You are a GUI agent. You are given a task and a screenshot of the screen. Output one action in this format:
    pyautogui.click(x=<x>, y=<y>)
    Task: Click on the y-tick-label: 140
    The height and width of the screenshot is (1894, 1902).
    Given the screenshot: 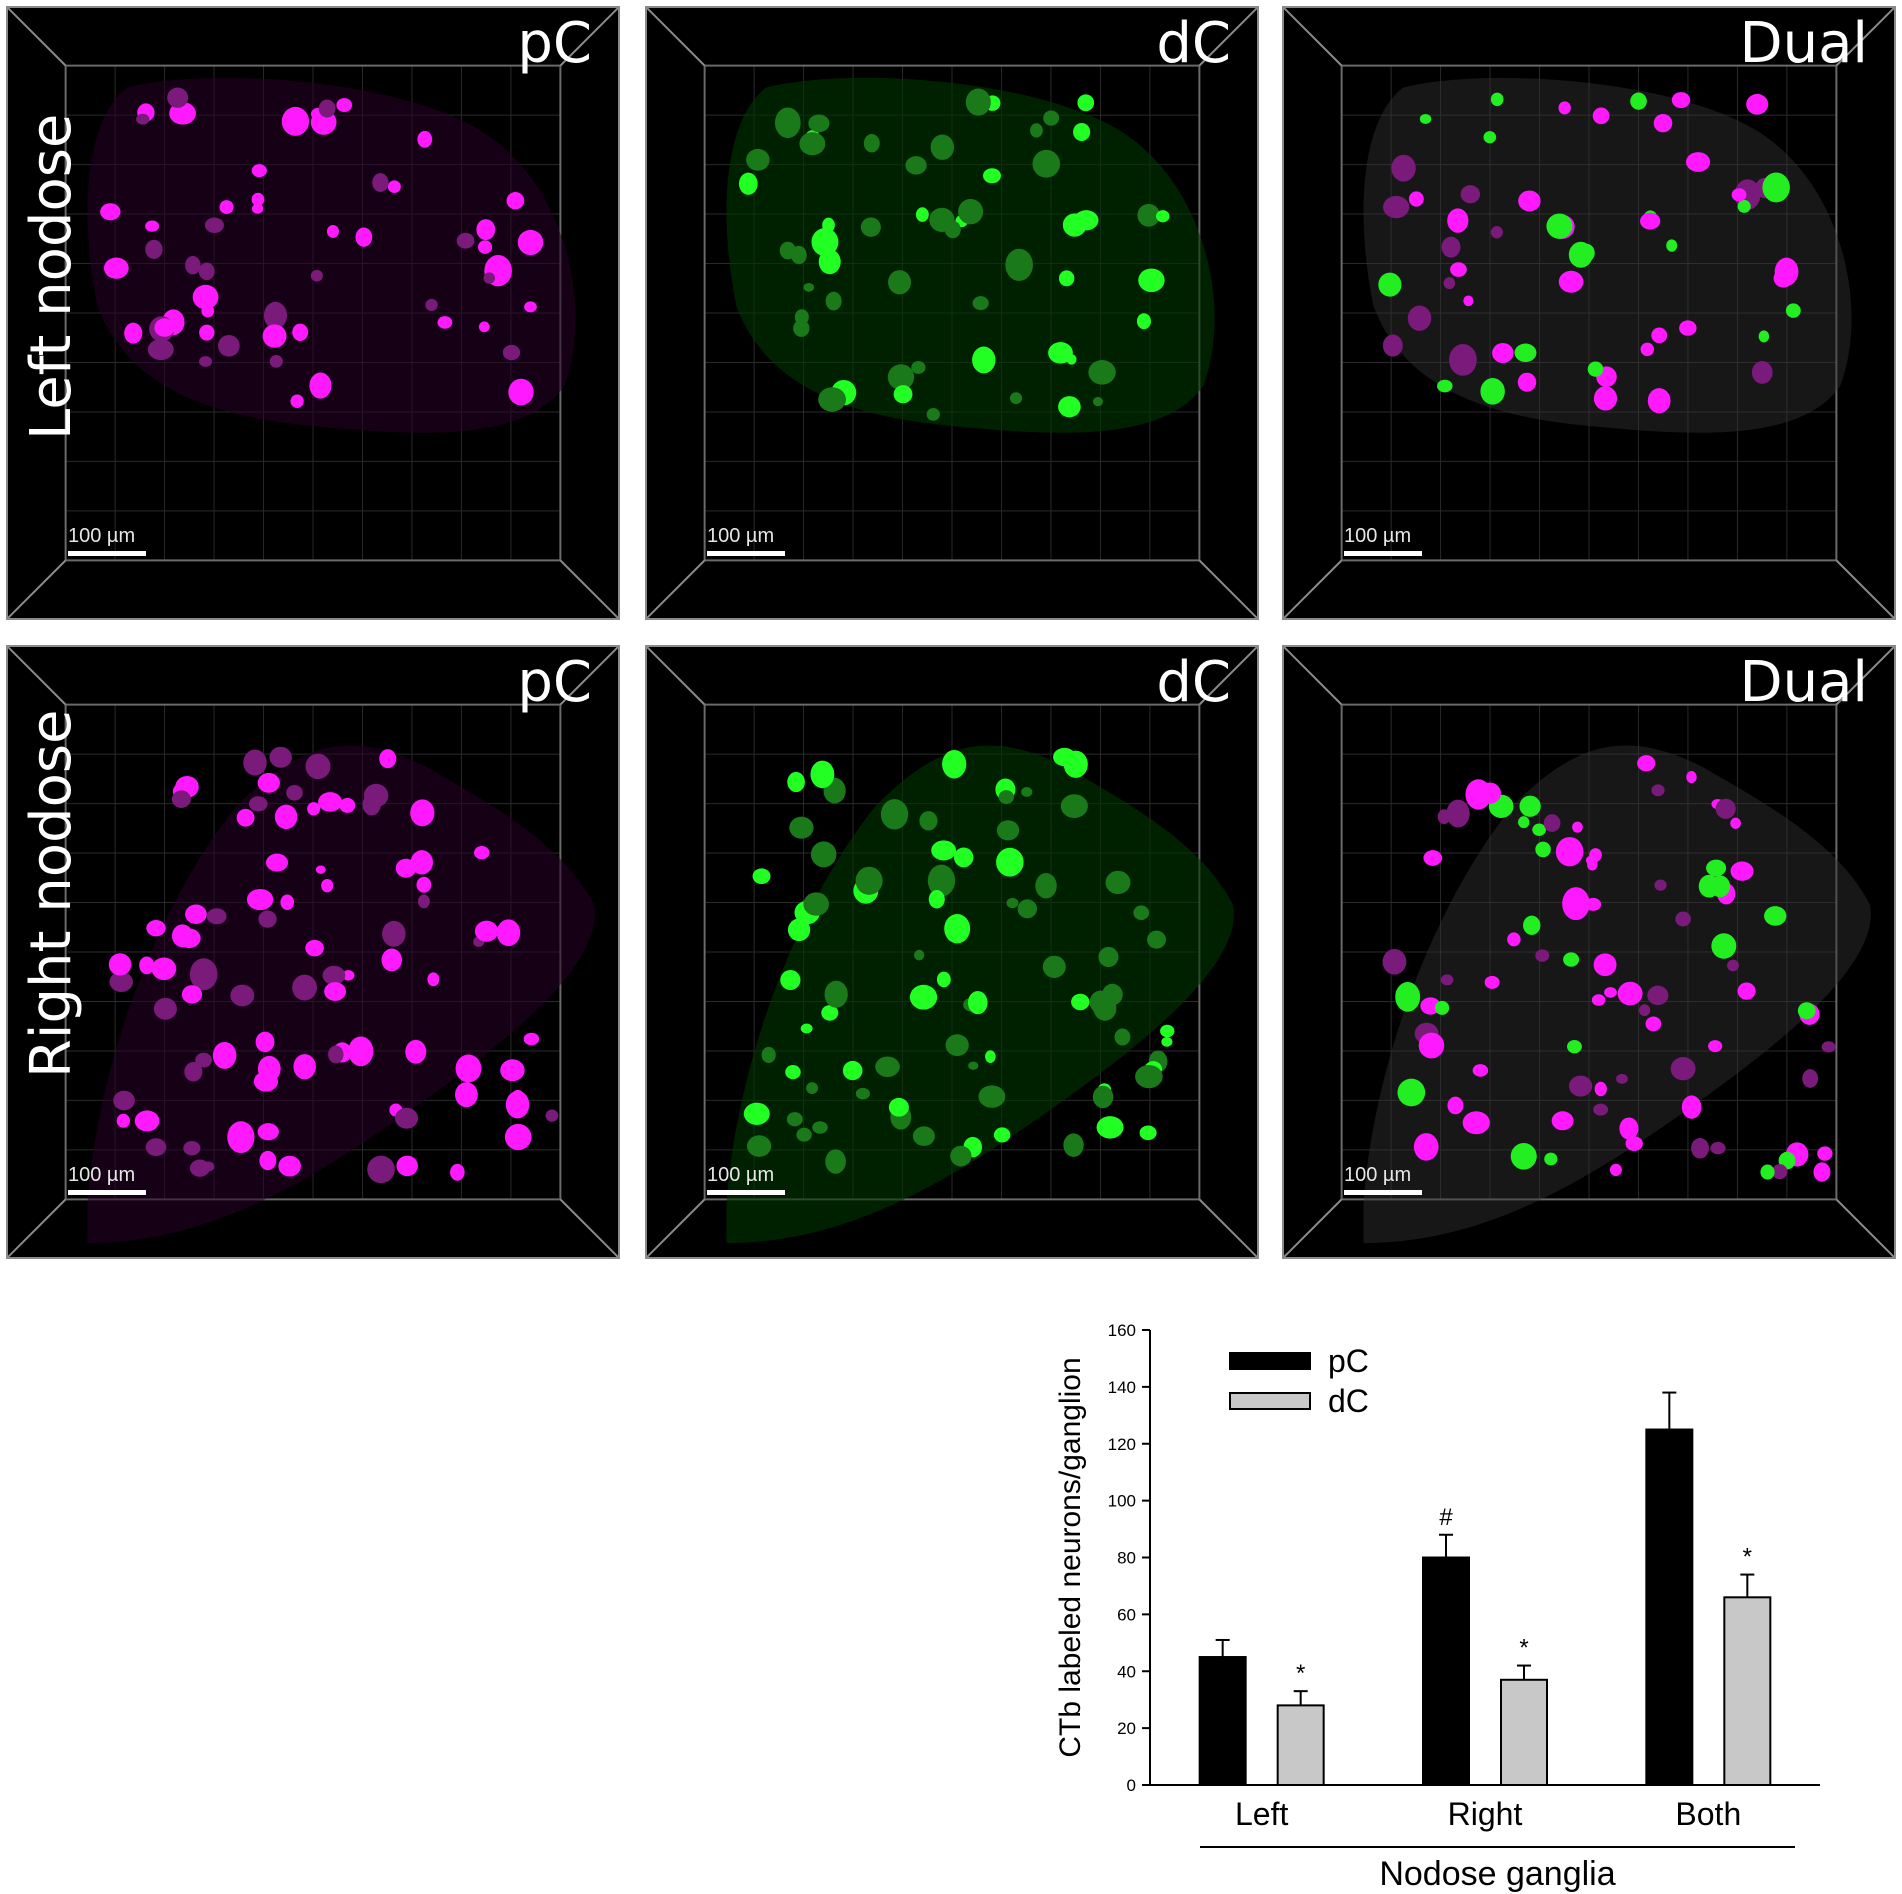 What is the action you would take?
    pyautogui.click(x=1122, y=1387)
    